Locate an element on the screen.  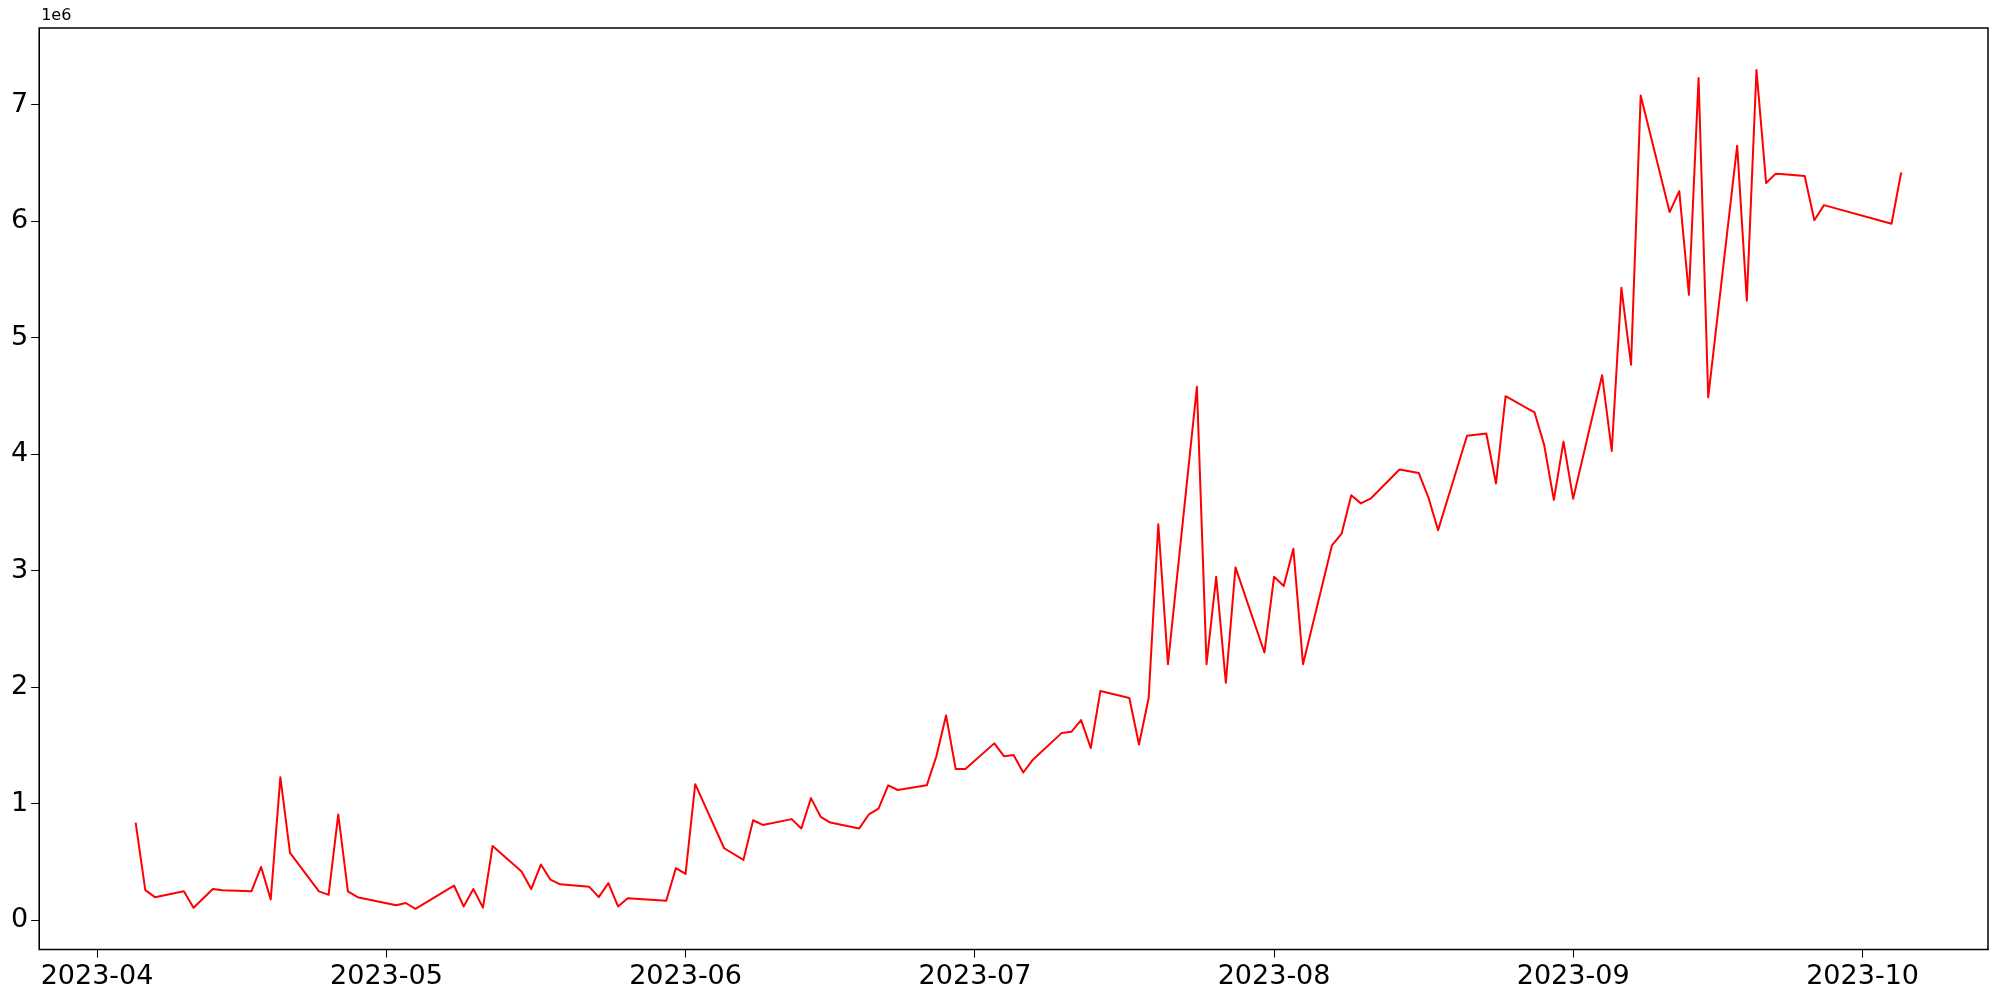
x-tick-label: 2023-05 is located at coordinates (386, 974).